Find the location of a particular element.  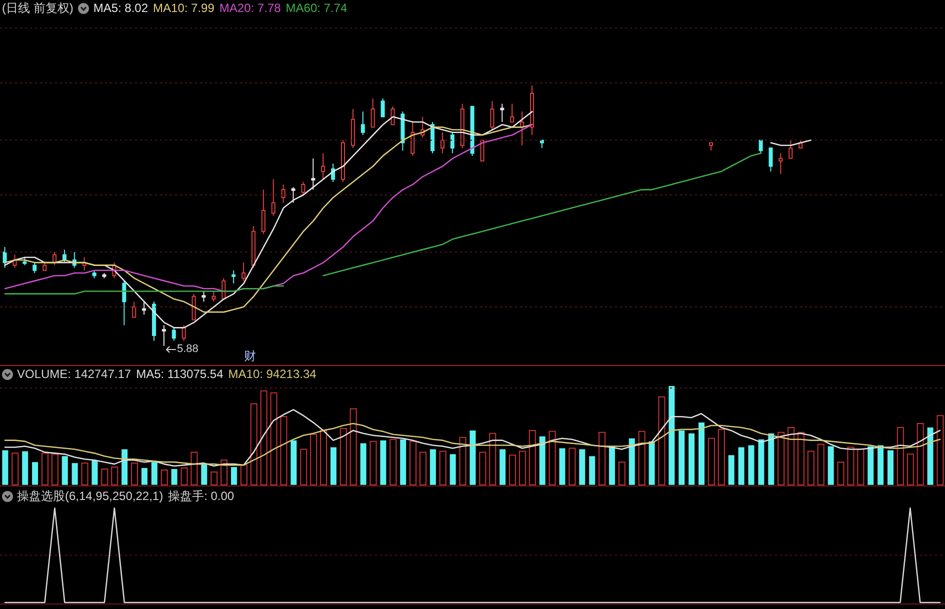

text: MA60: 7.74 is located at coordinates (317, 8).